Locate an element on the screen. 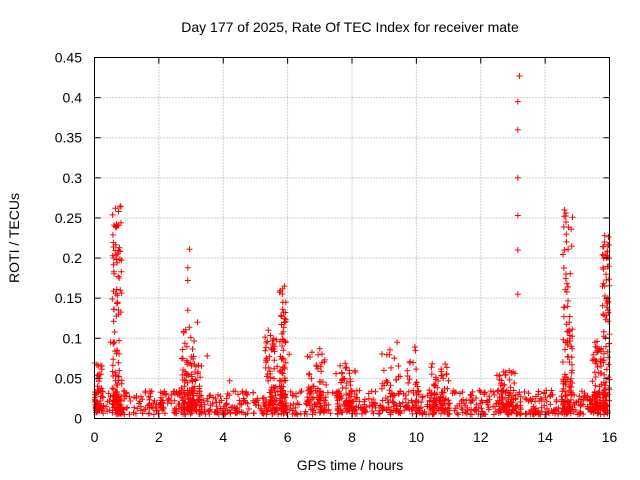  y-tick-label: 0 is located at coordinates (78, 419).